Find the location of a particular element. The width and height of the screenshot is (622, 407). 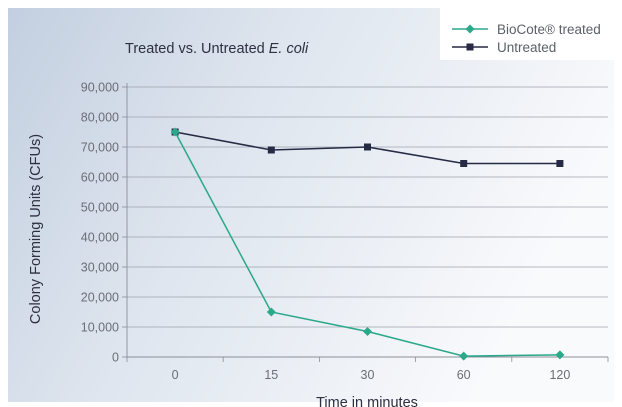

legend-background is located at coordinates (531, 34).